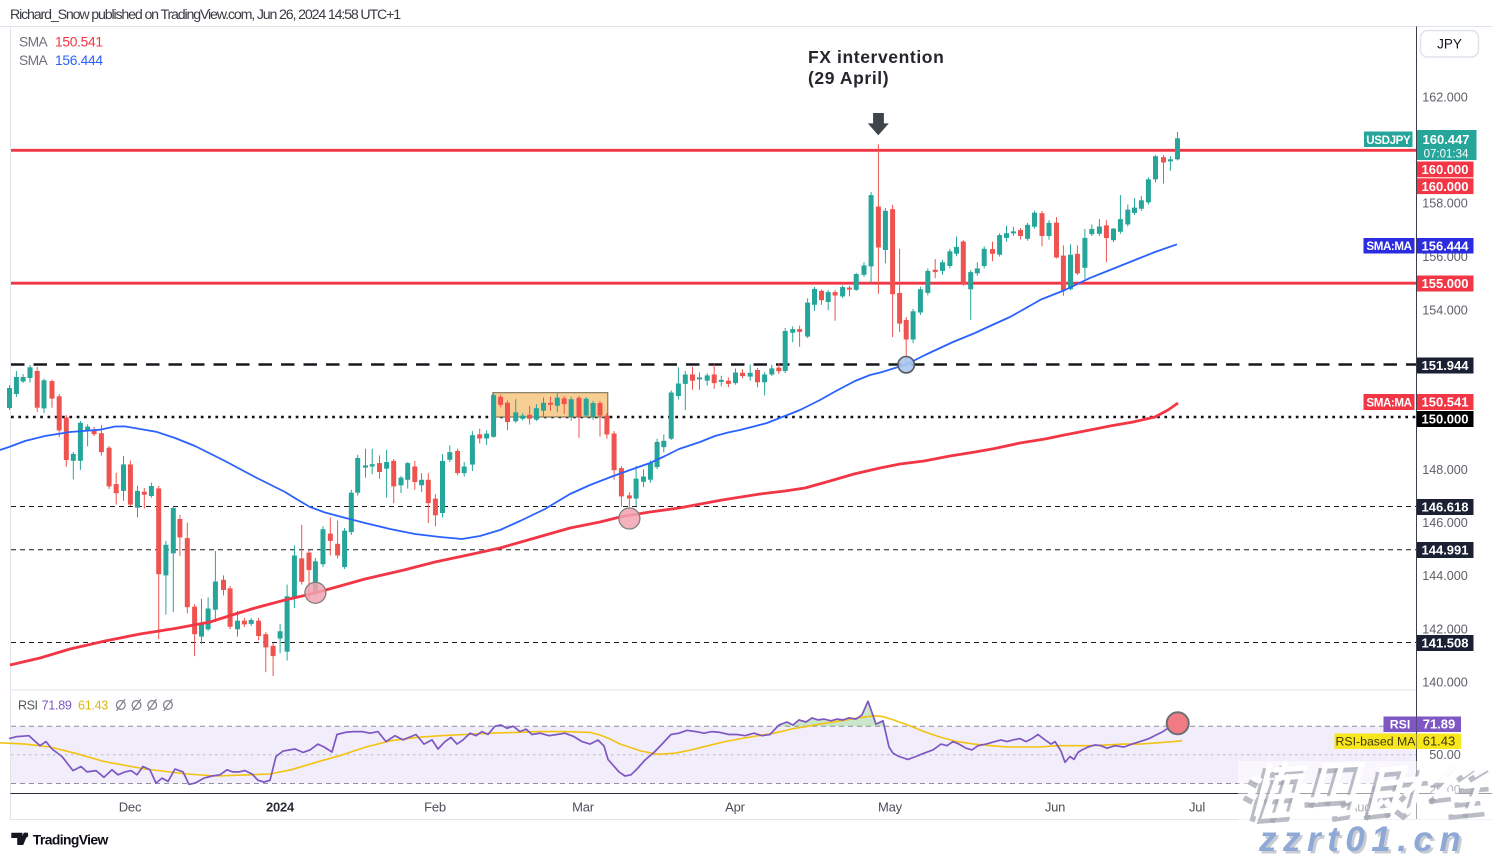  I want to click on svg-text: (29 April), so click(848, 78).